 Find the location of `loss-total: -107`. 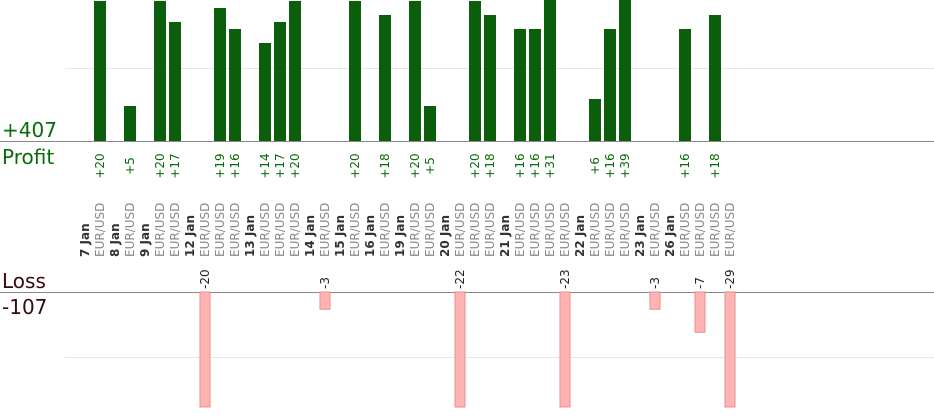

loss-total: -107 is located at coordinates (25, 307).